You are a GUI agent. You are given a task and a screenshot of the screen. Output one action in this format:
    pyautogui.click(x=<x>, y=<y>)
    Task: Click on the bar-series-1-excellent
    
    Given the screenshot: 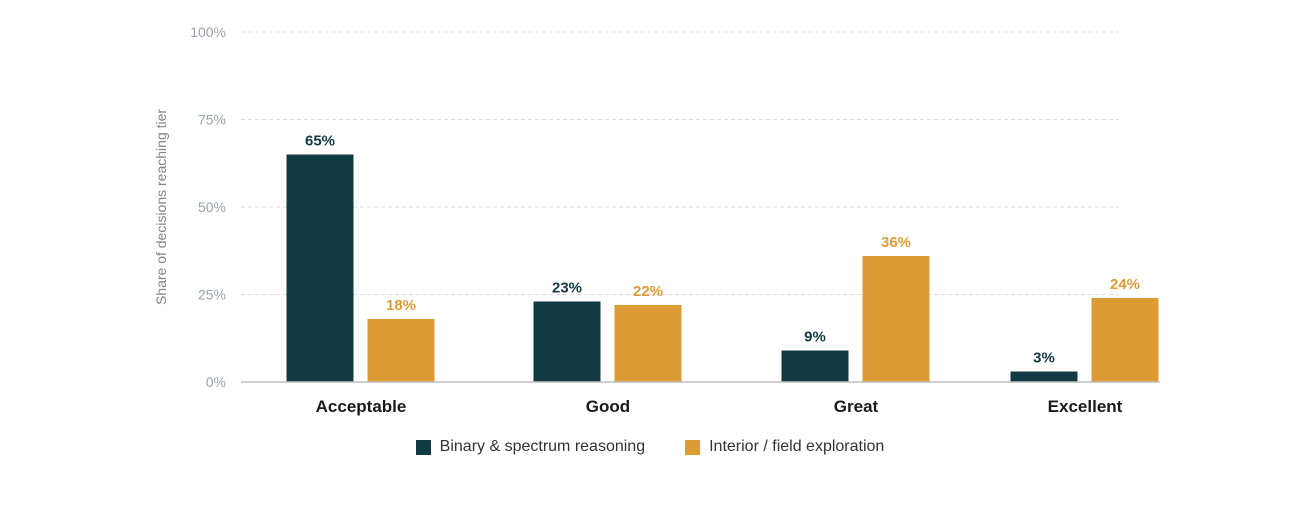 What is the action you would take?
    pyautogui.click(x=1125, y=340)
    